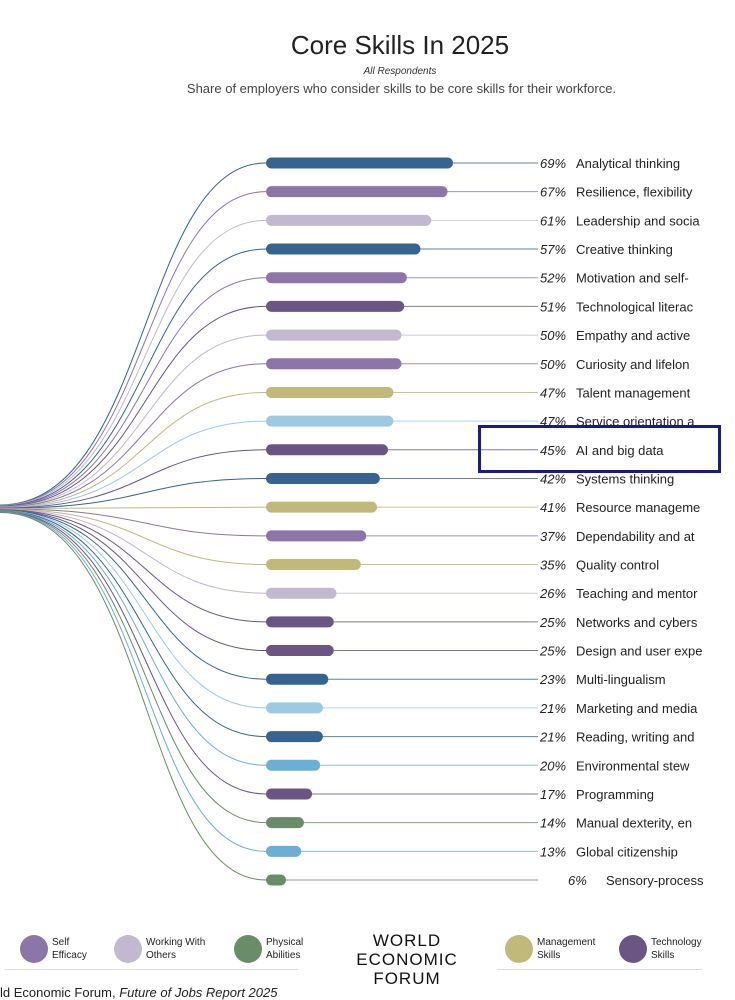  Describe the element at coordinates (407, 959) in the screenshot. I see `wef-logo: WORLD ECONOMIC FORUM` at that location.